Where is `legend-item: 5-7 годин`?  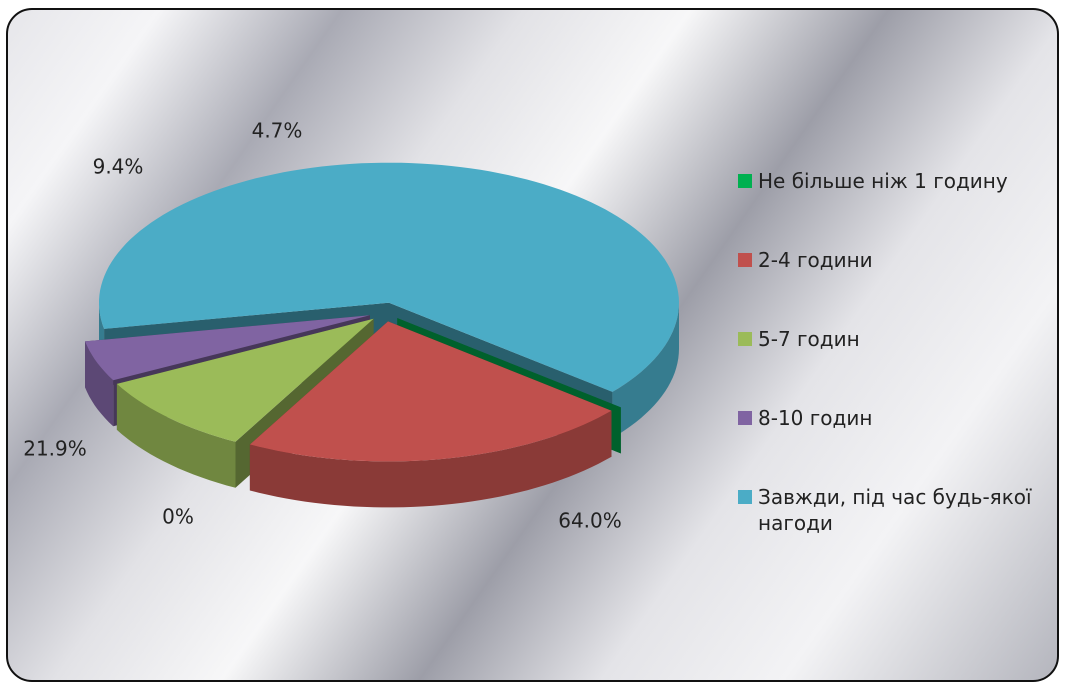 legend-item: 5-7 годин is located at coordinates (888, 339).